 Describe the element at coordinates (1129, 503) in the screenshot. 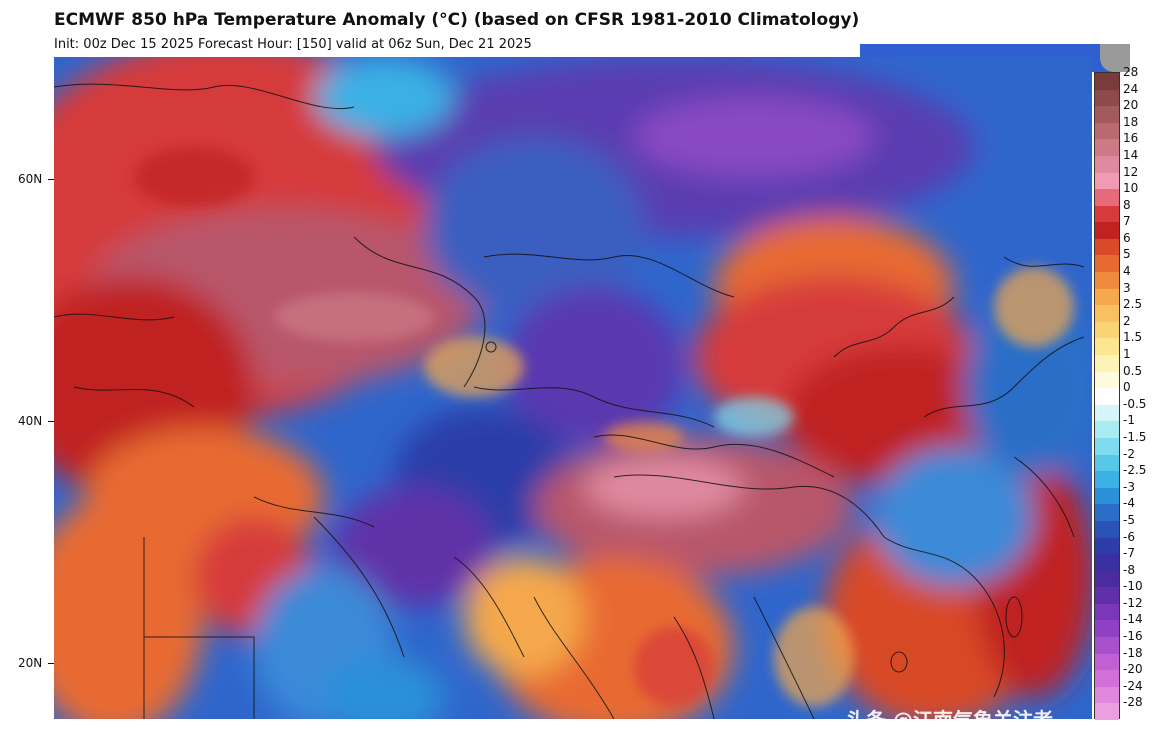

I see `colorbar-label: -4` at that location.